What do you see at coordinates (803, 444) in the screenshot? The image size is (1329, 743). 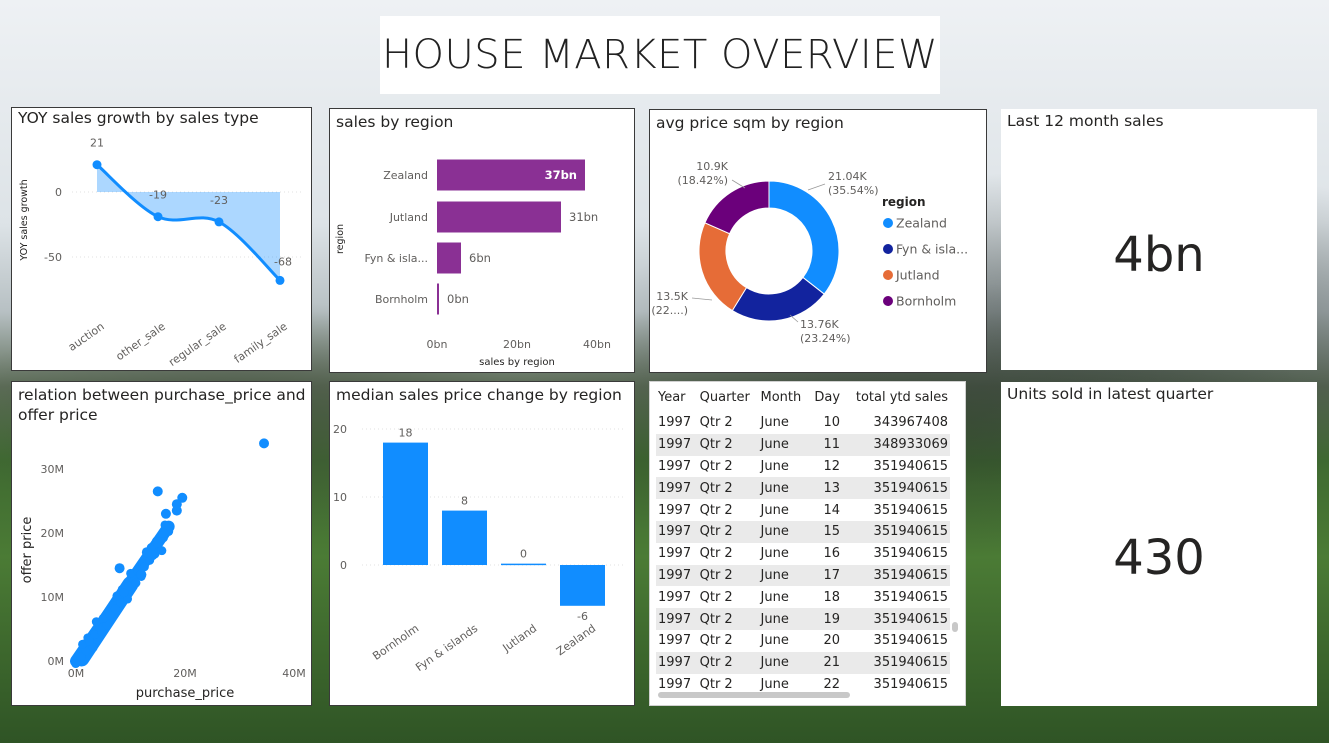 I see `table-row: 1997 Qtr 2 June 11 348933069` at bounding box center [803, 444].